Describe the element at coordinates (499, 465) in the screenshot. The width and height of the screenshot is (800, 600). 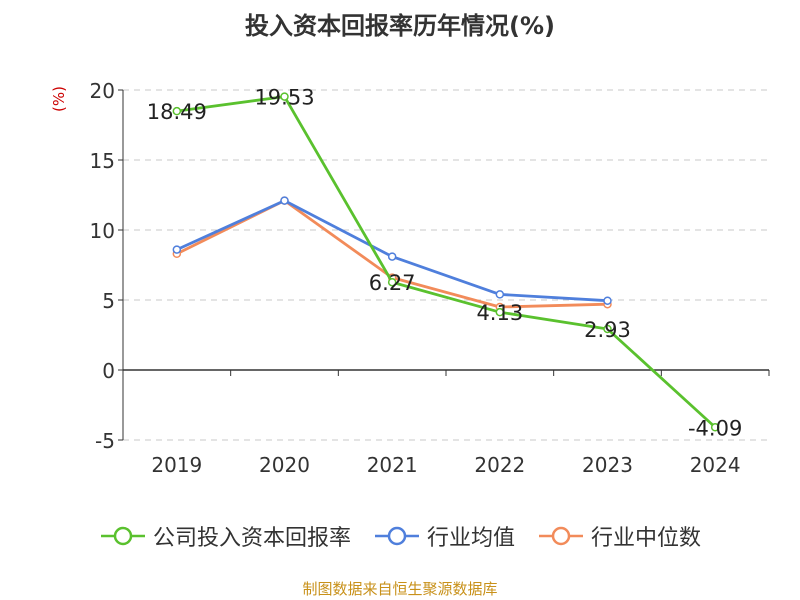
I see `x-tick-label: 2022` at that location.